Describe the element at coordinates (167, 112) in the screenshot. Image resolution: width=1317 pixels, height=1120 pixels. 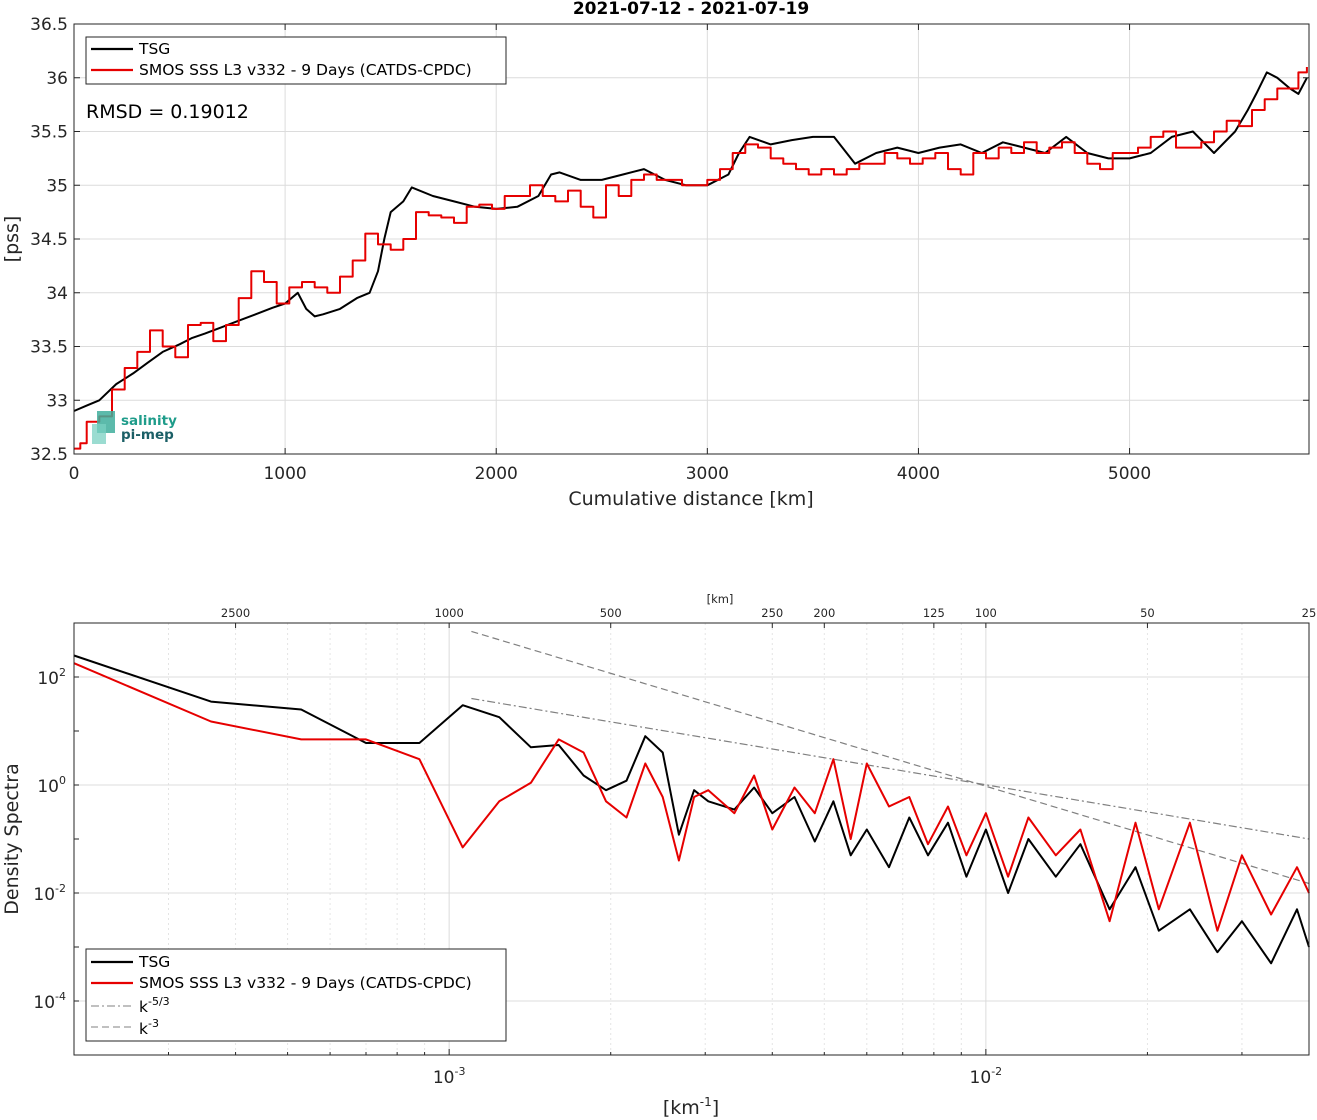
I see `rmsd-annotation: RMSD = 0.19012` at that location.